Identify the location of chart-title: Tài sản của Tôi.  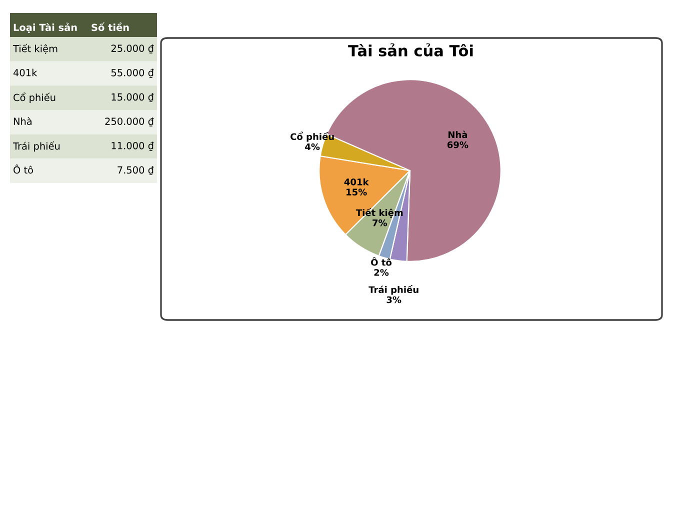
(410, 49).